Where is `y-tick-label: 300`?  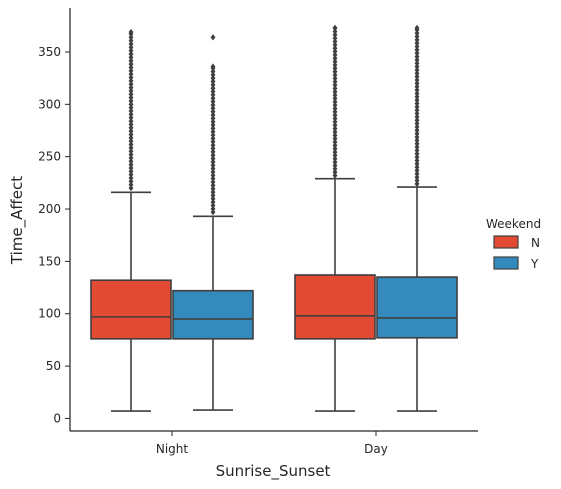 y-tick-label: 300 is located at coordinates (49, 104).